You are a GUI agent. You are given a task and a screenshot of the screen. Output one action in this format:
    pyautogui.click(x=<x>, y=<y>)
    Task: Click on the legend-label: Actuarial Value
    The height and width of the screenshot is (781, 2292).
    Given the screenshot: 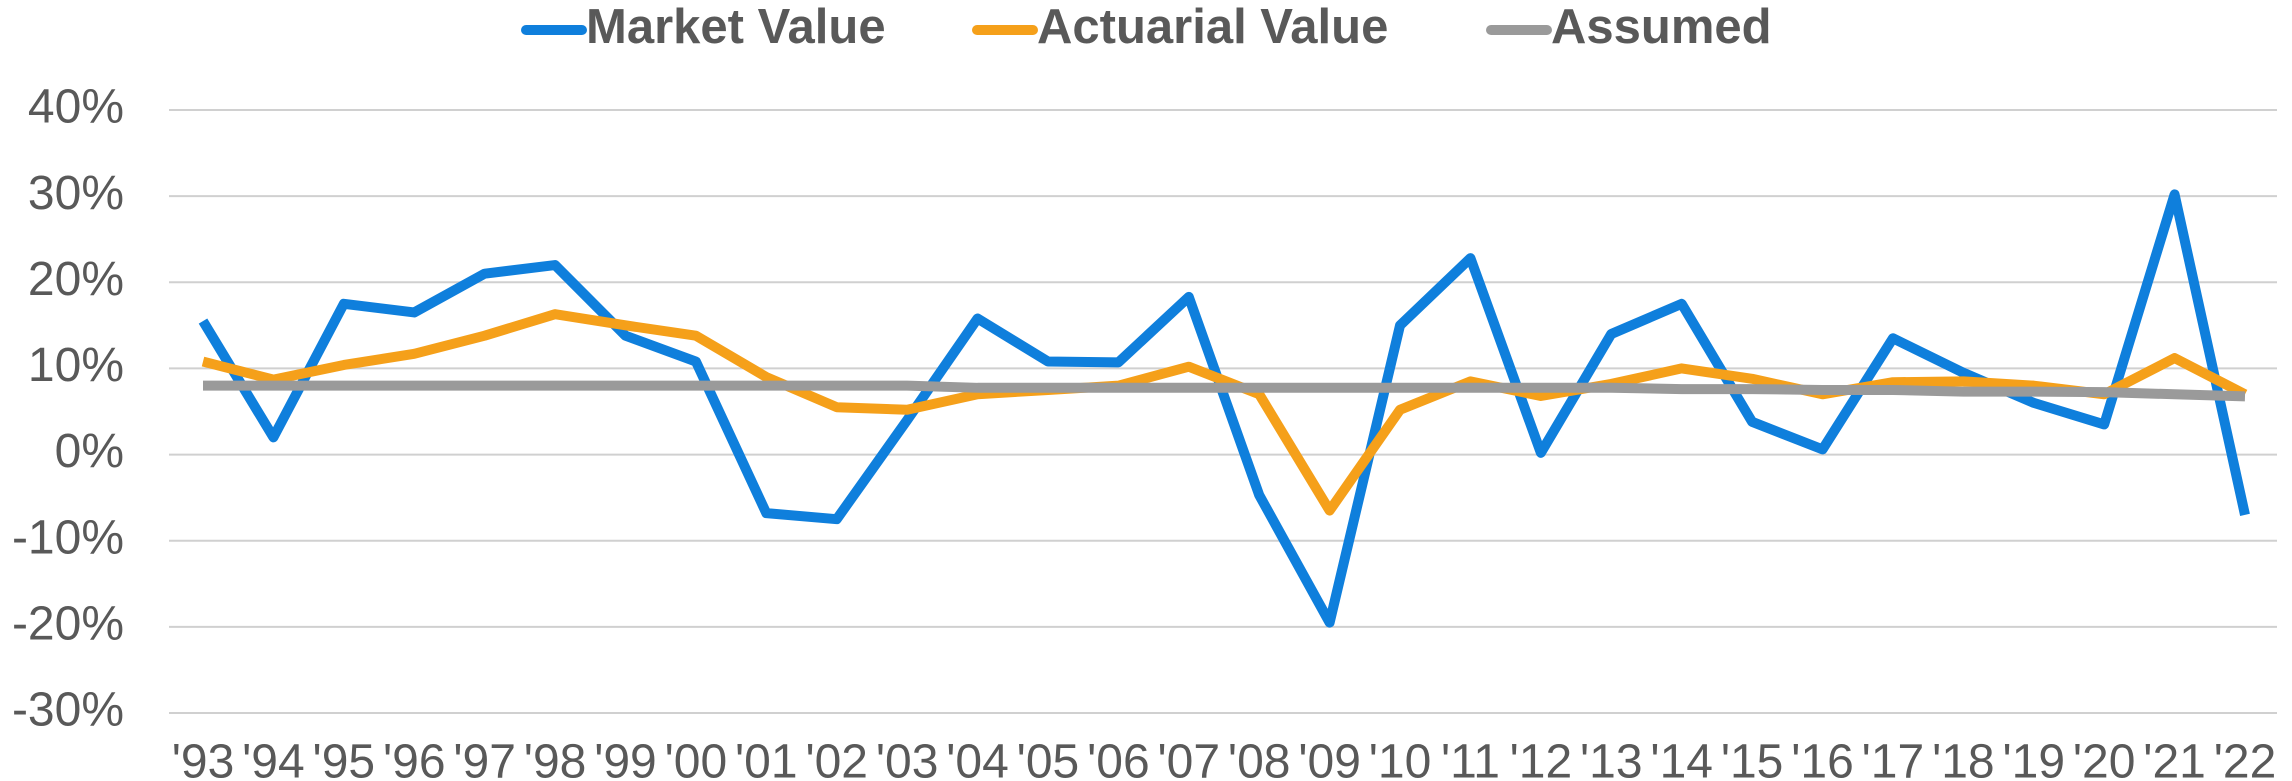 What is the action you would take?
    pyautogui.click(x=1212, y=27)
    